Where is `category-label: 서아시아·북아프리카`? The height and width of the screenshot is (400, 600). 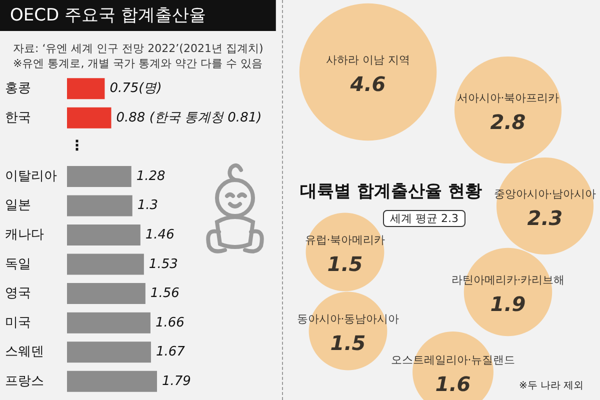 category-label: 서아시아·북아프리카 is located at coordinates (508, 98).